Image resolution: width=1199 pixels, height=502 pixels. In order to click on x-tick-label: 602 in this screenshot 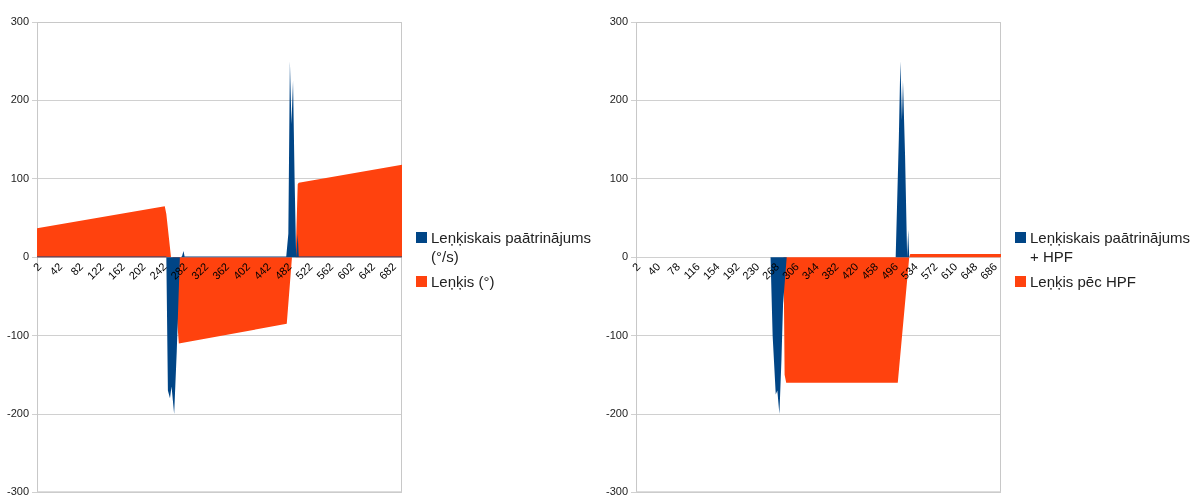, I will do `click(345, 271)`.